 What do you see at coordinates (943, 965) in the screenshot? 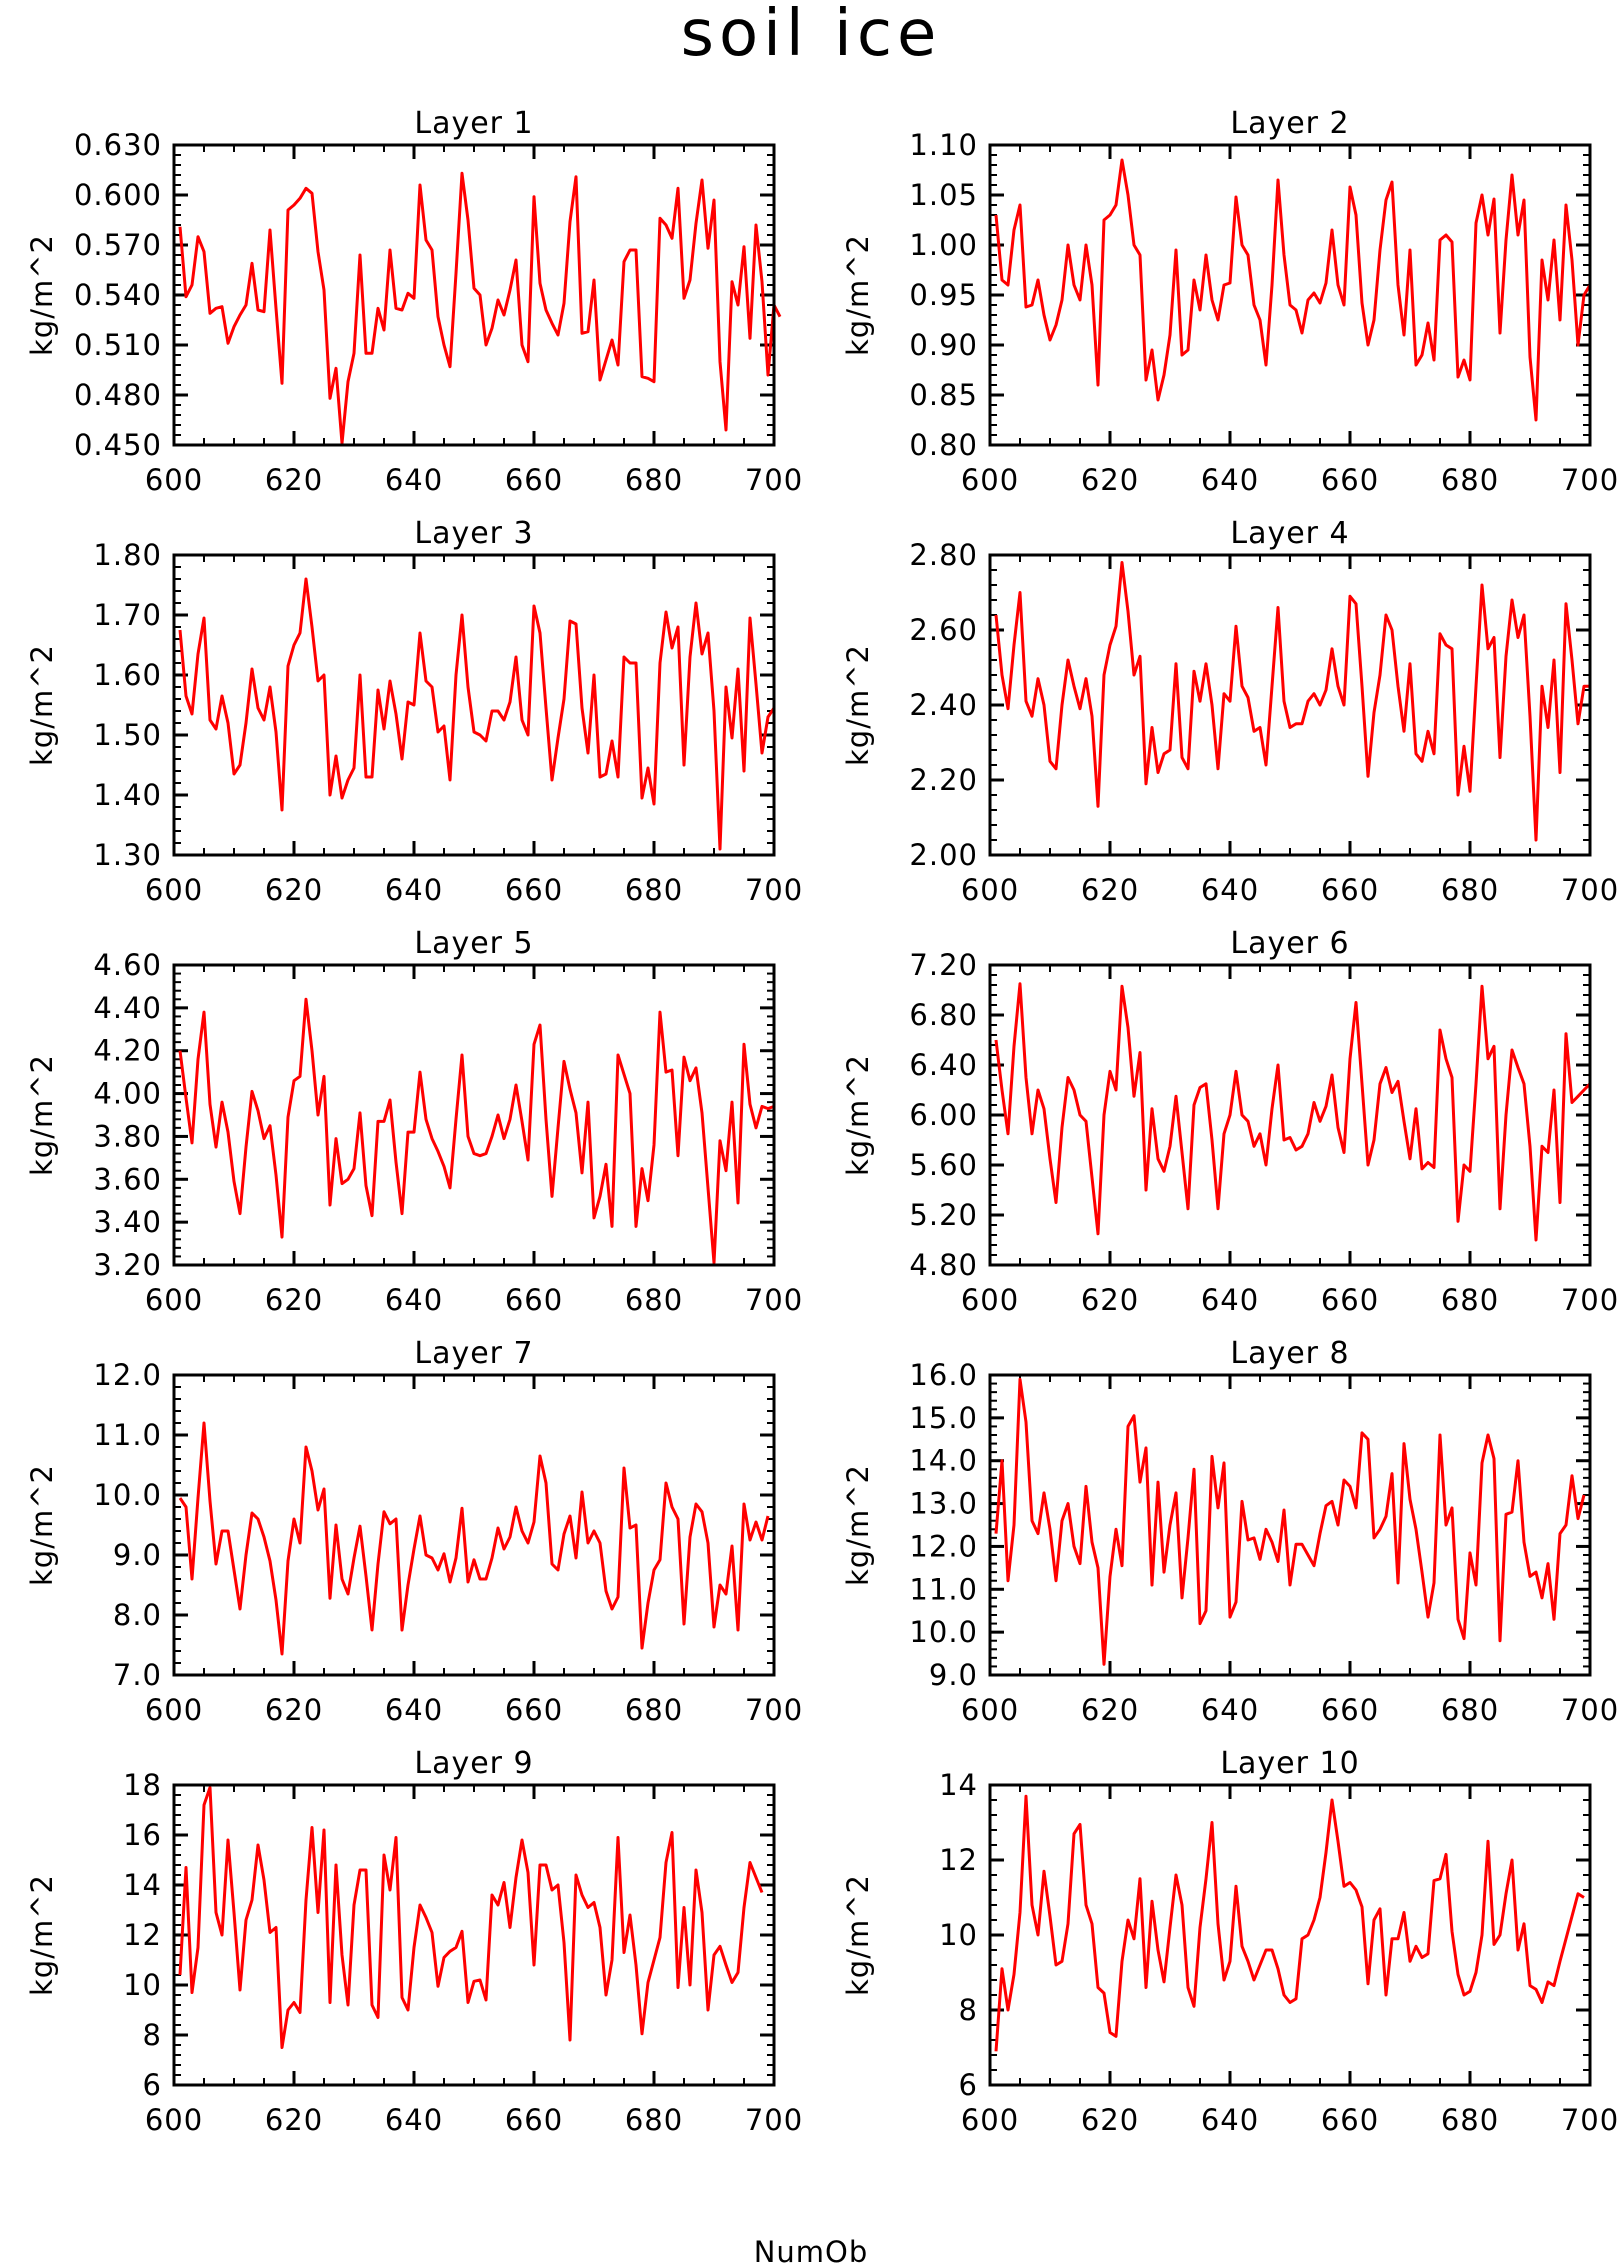
I see `y-tick-label: 7.20` at bounding box center [943, 965].